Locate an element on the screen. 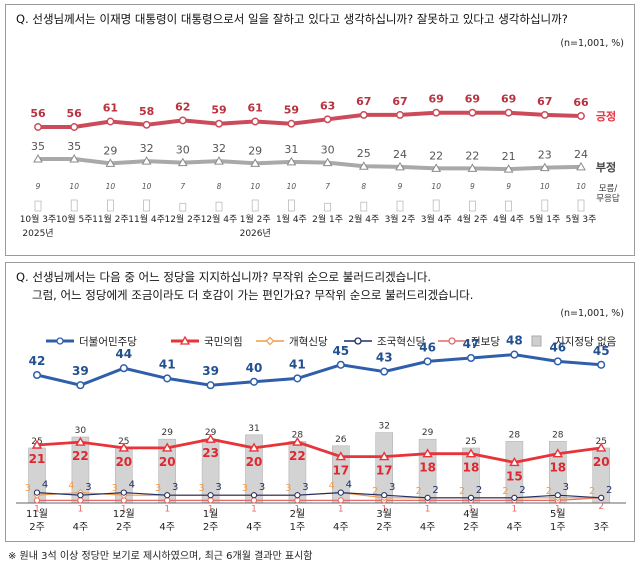 This screenshot has width=640, height=568. approval-x-tick: 4월 4주 is located at coordinates (508, 219).